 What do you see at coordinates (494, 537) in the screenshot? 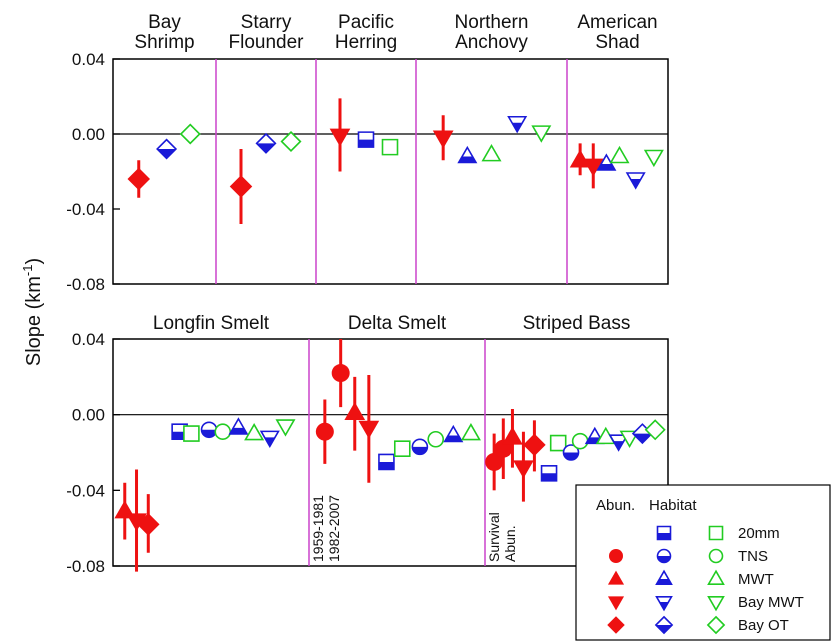
I see `period-label: Survival` at bounding box center [494, 537].